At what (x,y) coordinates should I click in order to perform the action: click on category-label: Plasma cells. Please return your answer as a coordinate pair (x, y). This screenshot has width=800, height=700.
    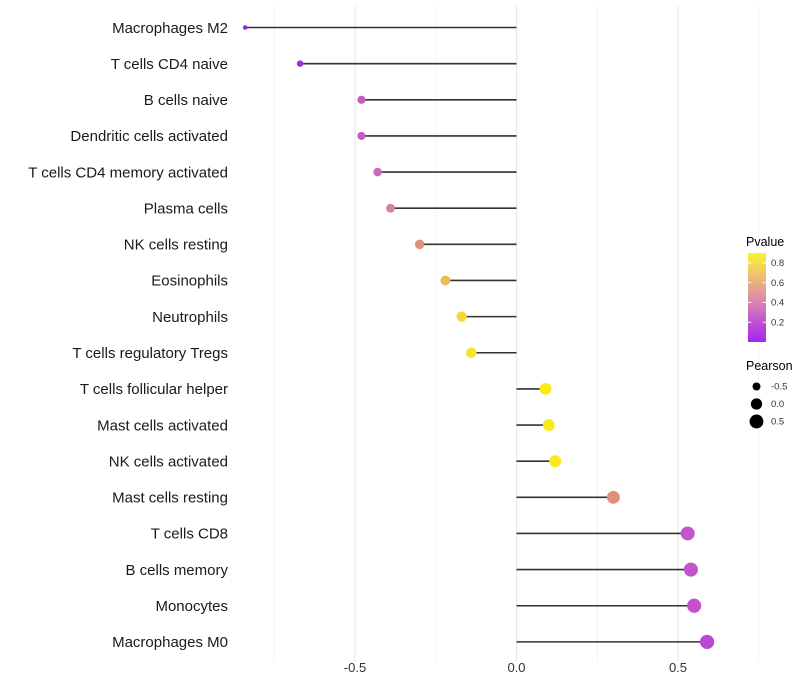
    Looking at the image, I should click on (186, 208).